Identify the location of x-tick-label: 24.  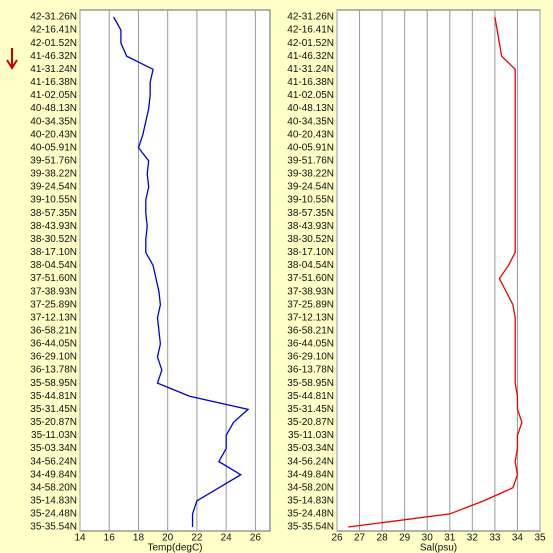
(227, 538).